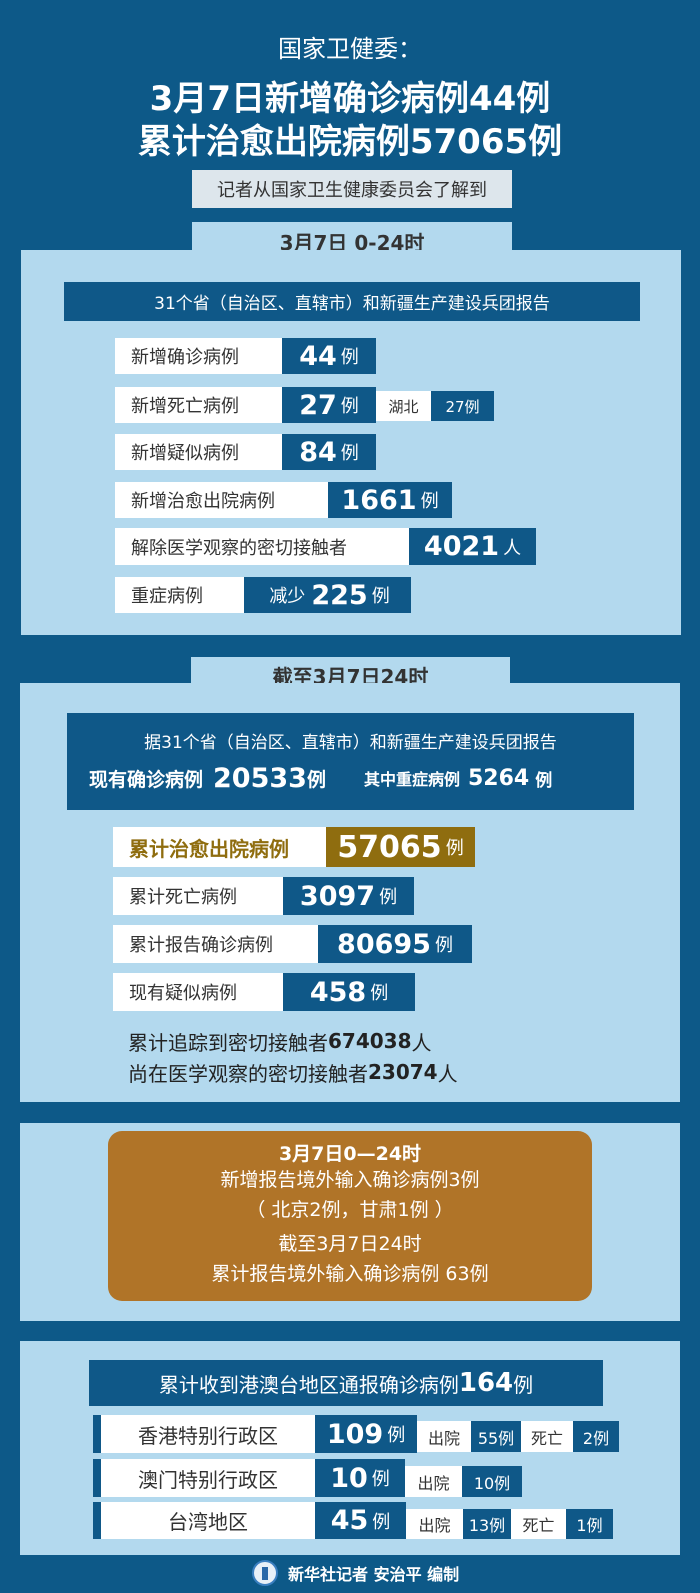  Describe the element at coordinates (596, 1436) in the screenshot. I see `death-value: 2例` at that location.